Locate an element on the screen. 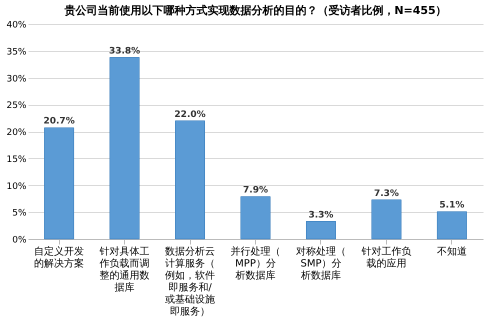  y-tick-label: 20% is located at coordinates (16, 133).